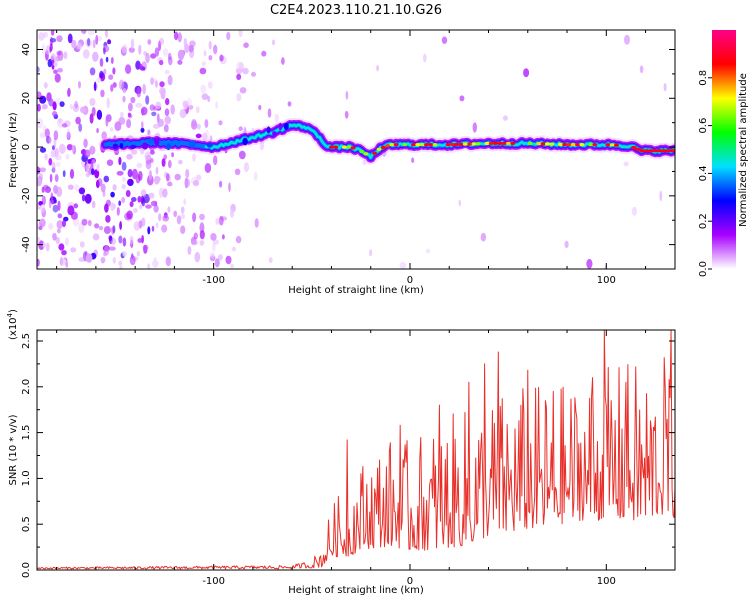 Image resolution: width=750 pixels, height=600 pixels. What do you see at coordinates (743, 150) in the screenshot?
I see `colorbar-label: Normalized spectral amplitude` at bounding box center [743, 150].